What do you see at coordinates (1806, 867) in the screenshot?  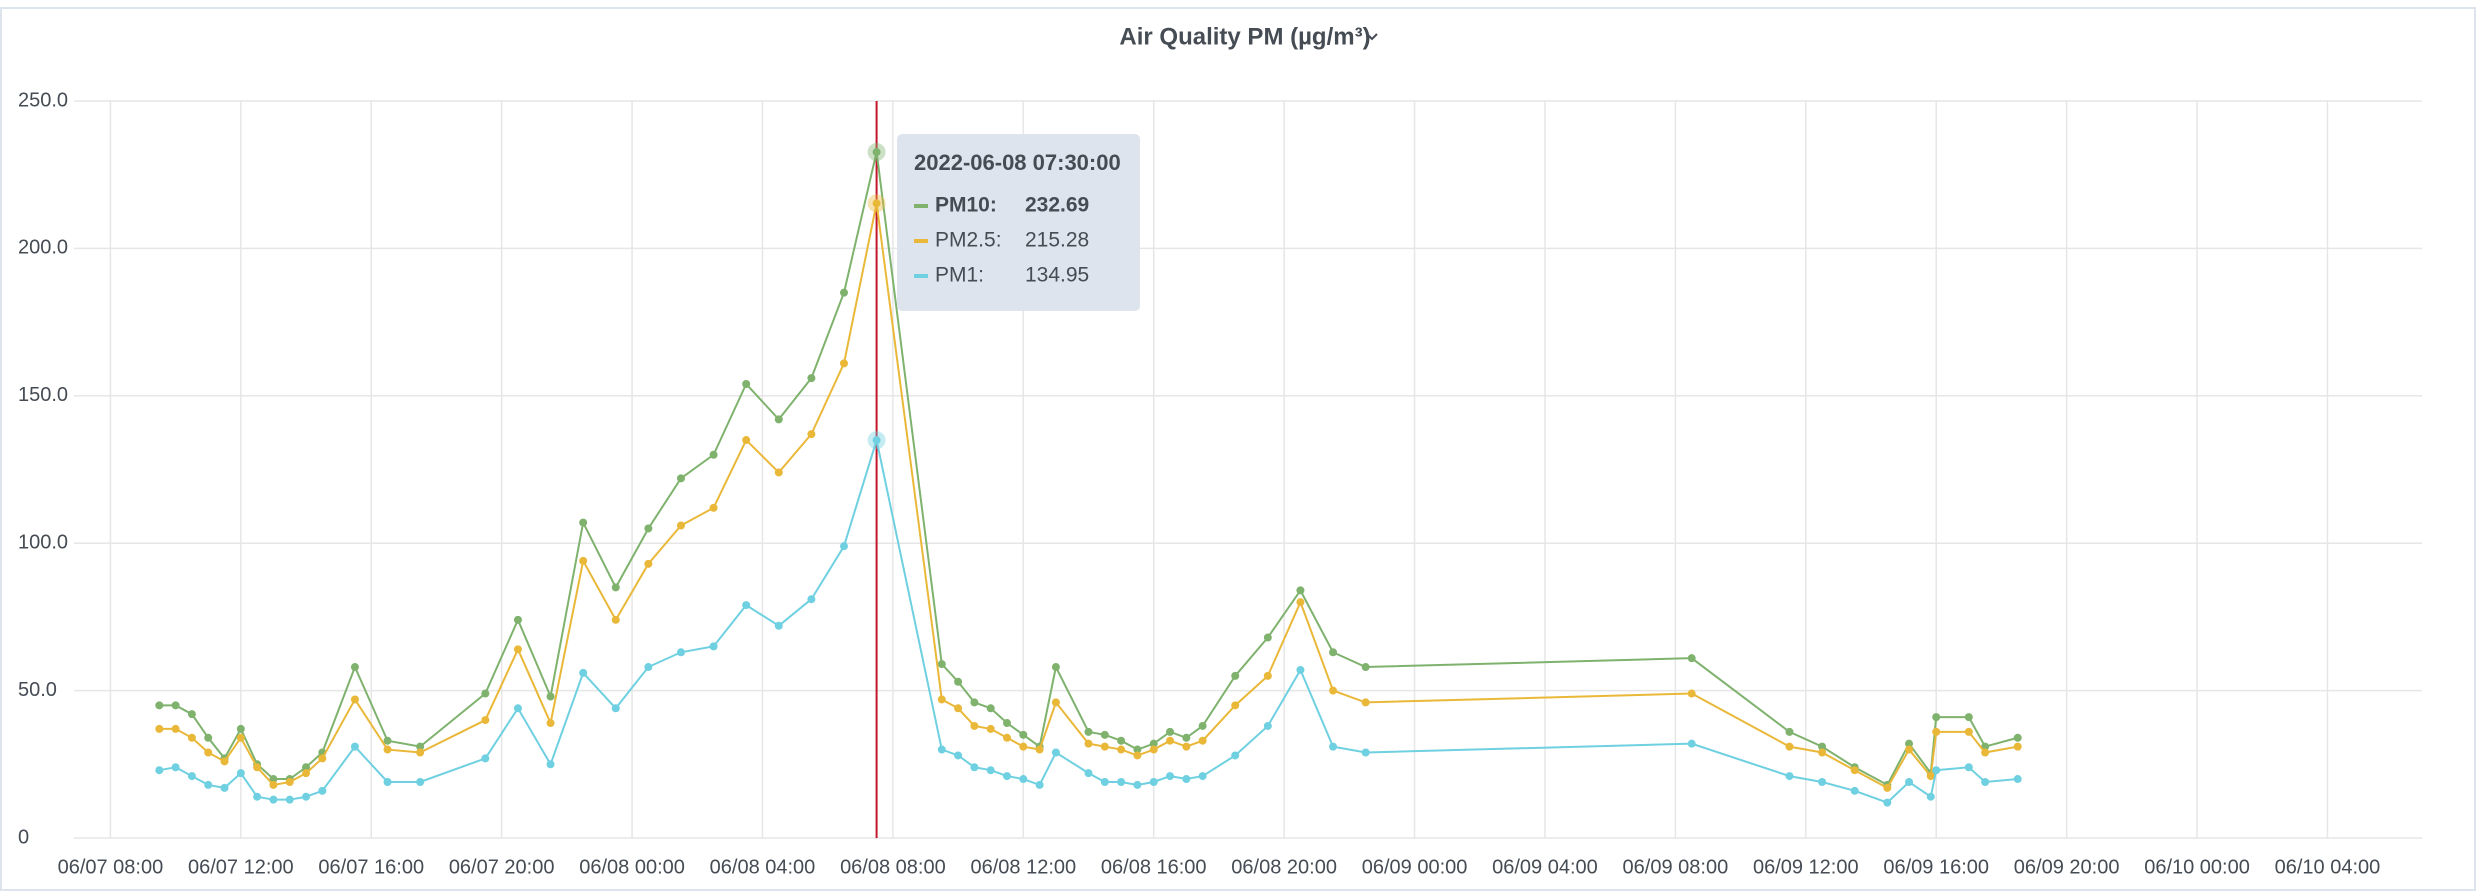 I see `x-tick-label: 06/09 12:00` at bounding box center [1806, 867].